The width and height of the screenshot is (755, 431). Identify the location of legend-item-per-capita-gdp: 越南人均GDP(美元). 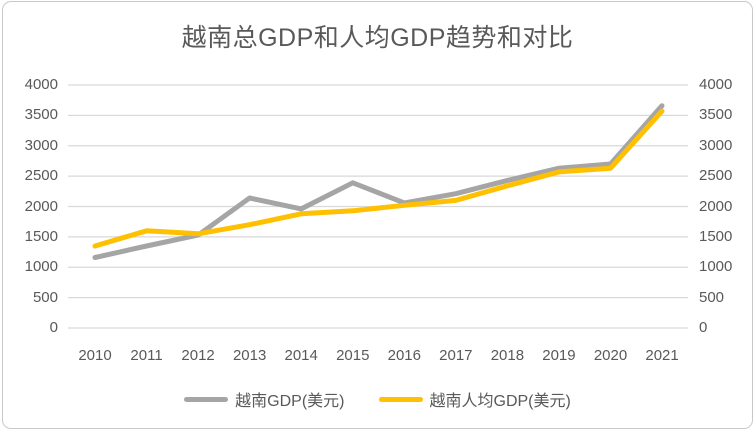
(474, 399).